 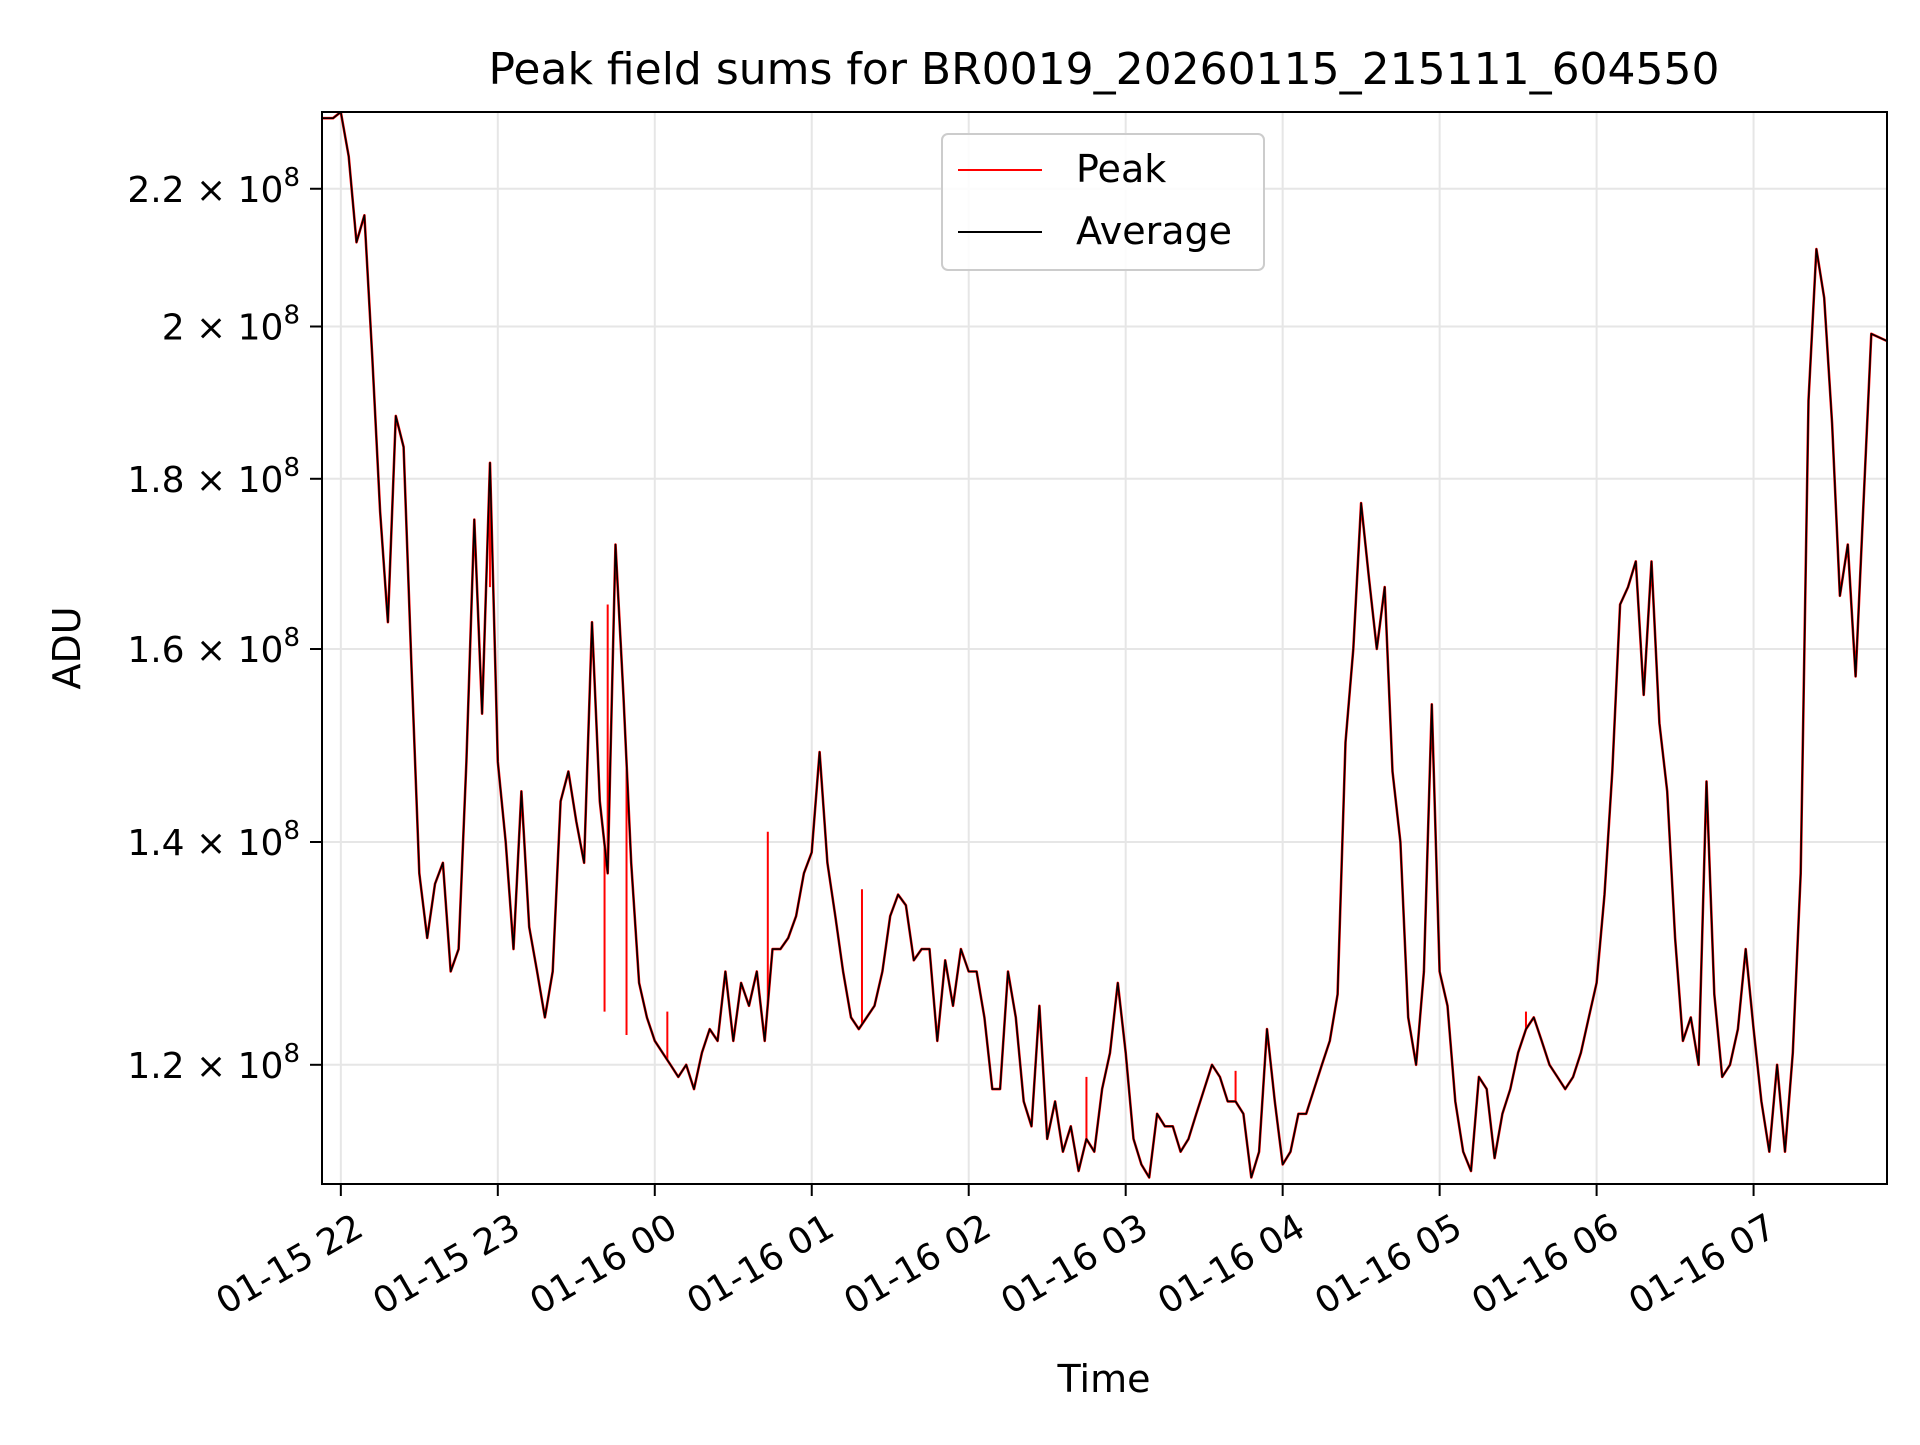 What do you see at coordinates (205, 480) in the screenshot?
I see `y-tick-mantissa: 1.8 × 10` at bounding box center [205, 480].